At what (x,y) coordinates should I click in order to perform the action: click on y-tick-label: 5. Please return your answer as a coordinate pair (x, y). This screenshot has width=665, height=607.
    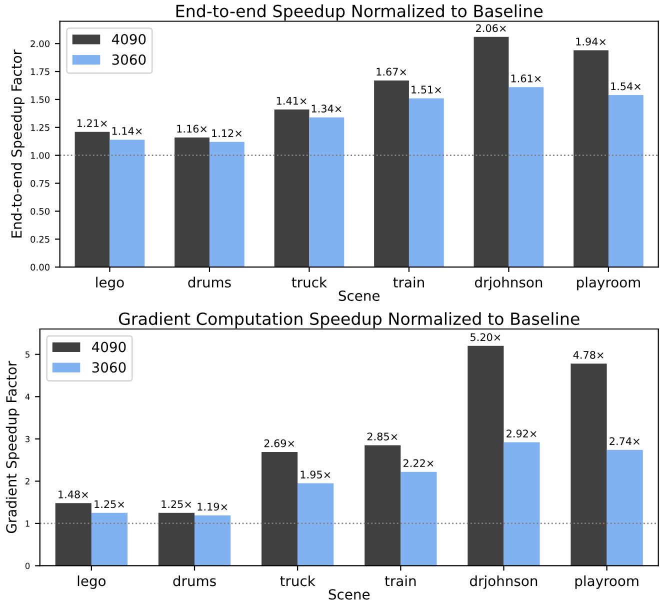
    Looking at the image, I should click on (28, 354).